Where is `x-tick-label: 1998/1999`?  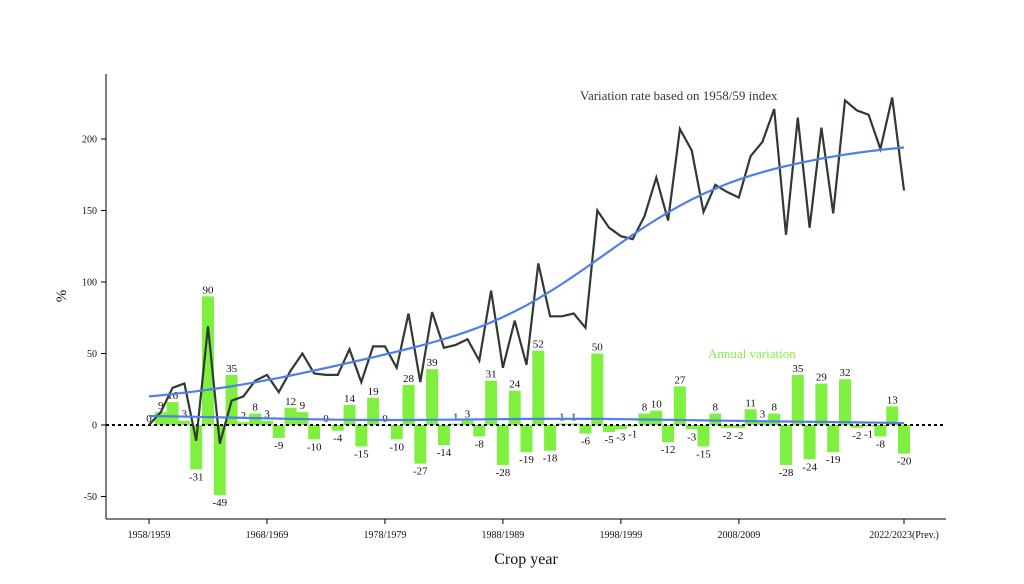 x-tick-label: 1998/1999 is located at coordinates (620, 535).